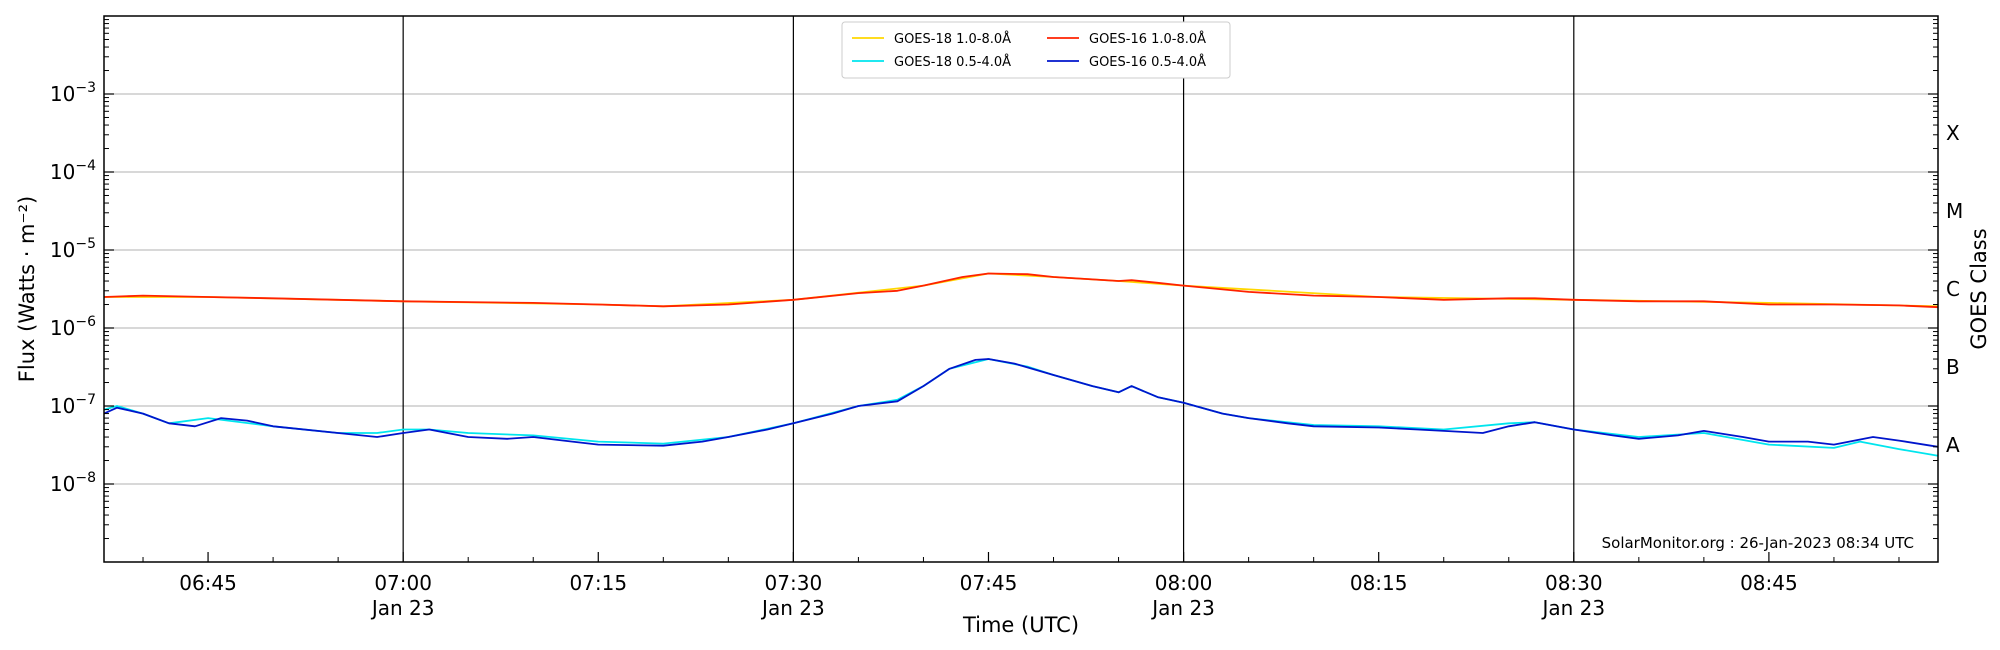  Describe the element at coordinates (85, 88) in the screenshot. I see `y-tick-exponent: −3` at that location.